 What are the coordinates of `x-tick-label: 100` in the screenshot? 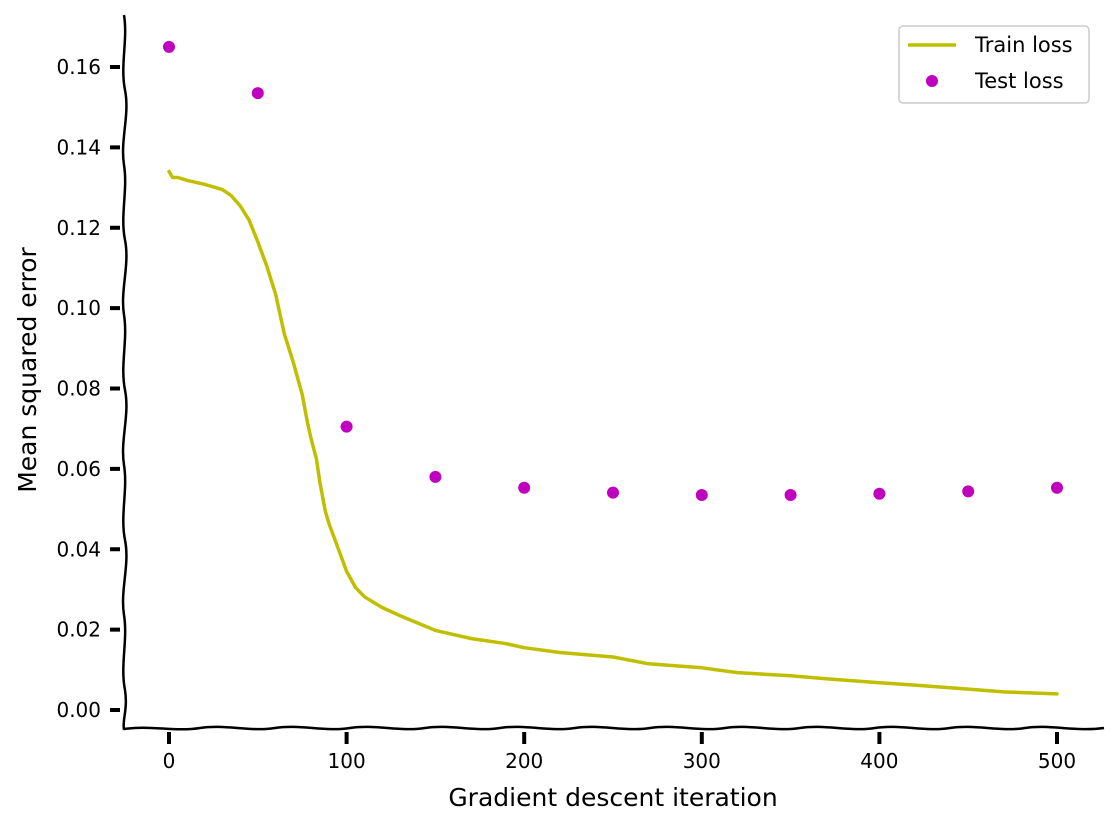 It's located at (347, 761).